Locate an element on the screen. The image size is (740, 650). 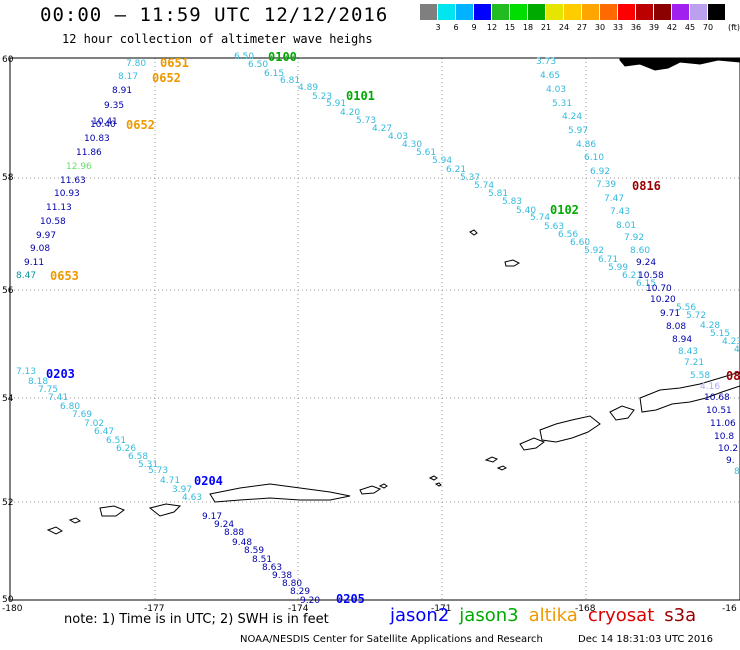
lon-label-165: -16 is located at coordinates (729, 609).